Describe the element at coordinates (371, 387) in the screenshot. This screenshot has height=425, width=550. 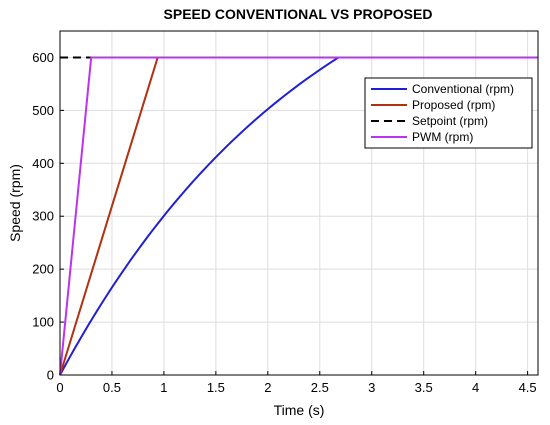
I see `x-tick-label: 3` at that location.